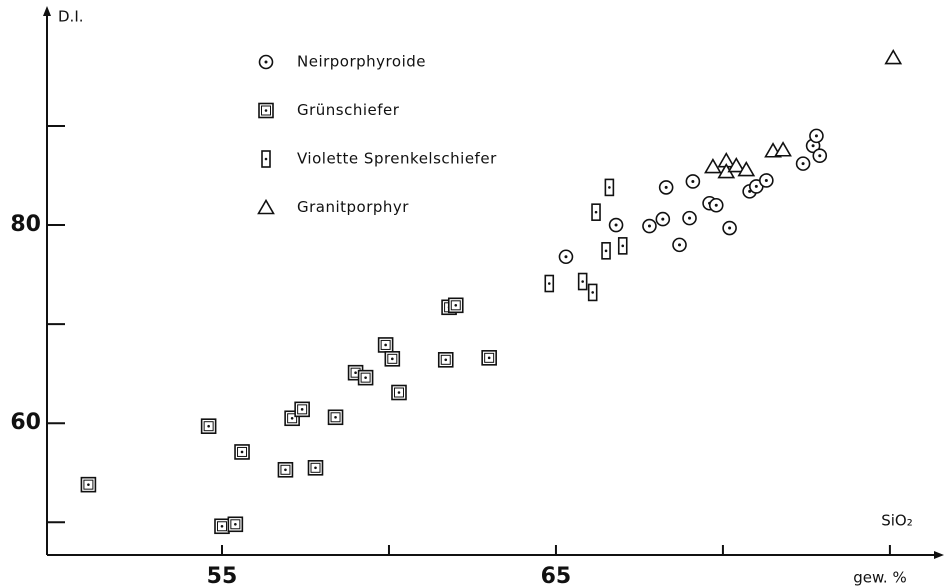 The height and width of the screenshot is (587, 947). What do you see at coordinates (25, 224) in the screenshot?
I see `y-tick-label: 80` at bounding box center [25, 224].